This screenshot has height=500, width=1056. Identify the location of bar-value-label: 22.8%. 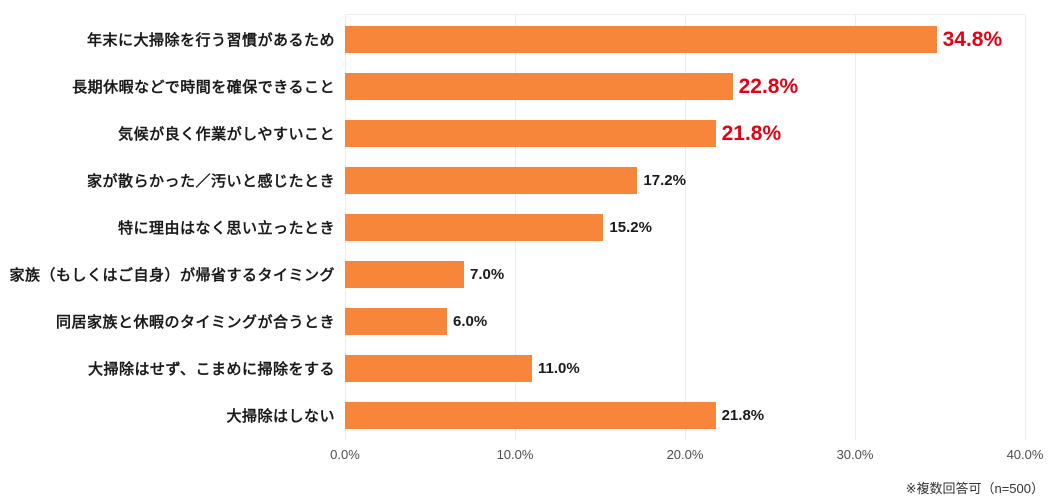
(768, 86).